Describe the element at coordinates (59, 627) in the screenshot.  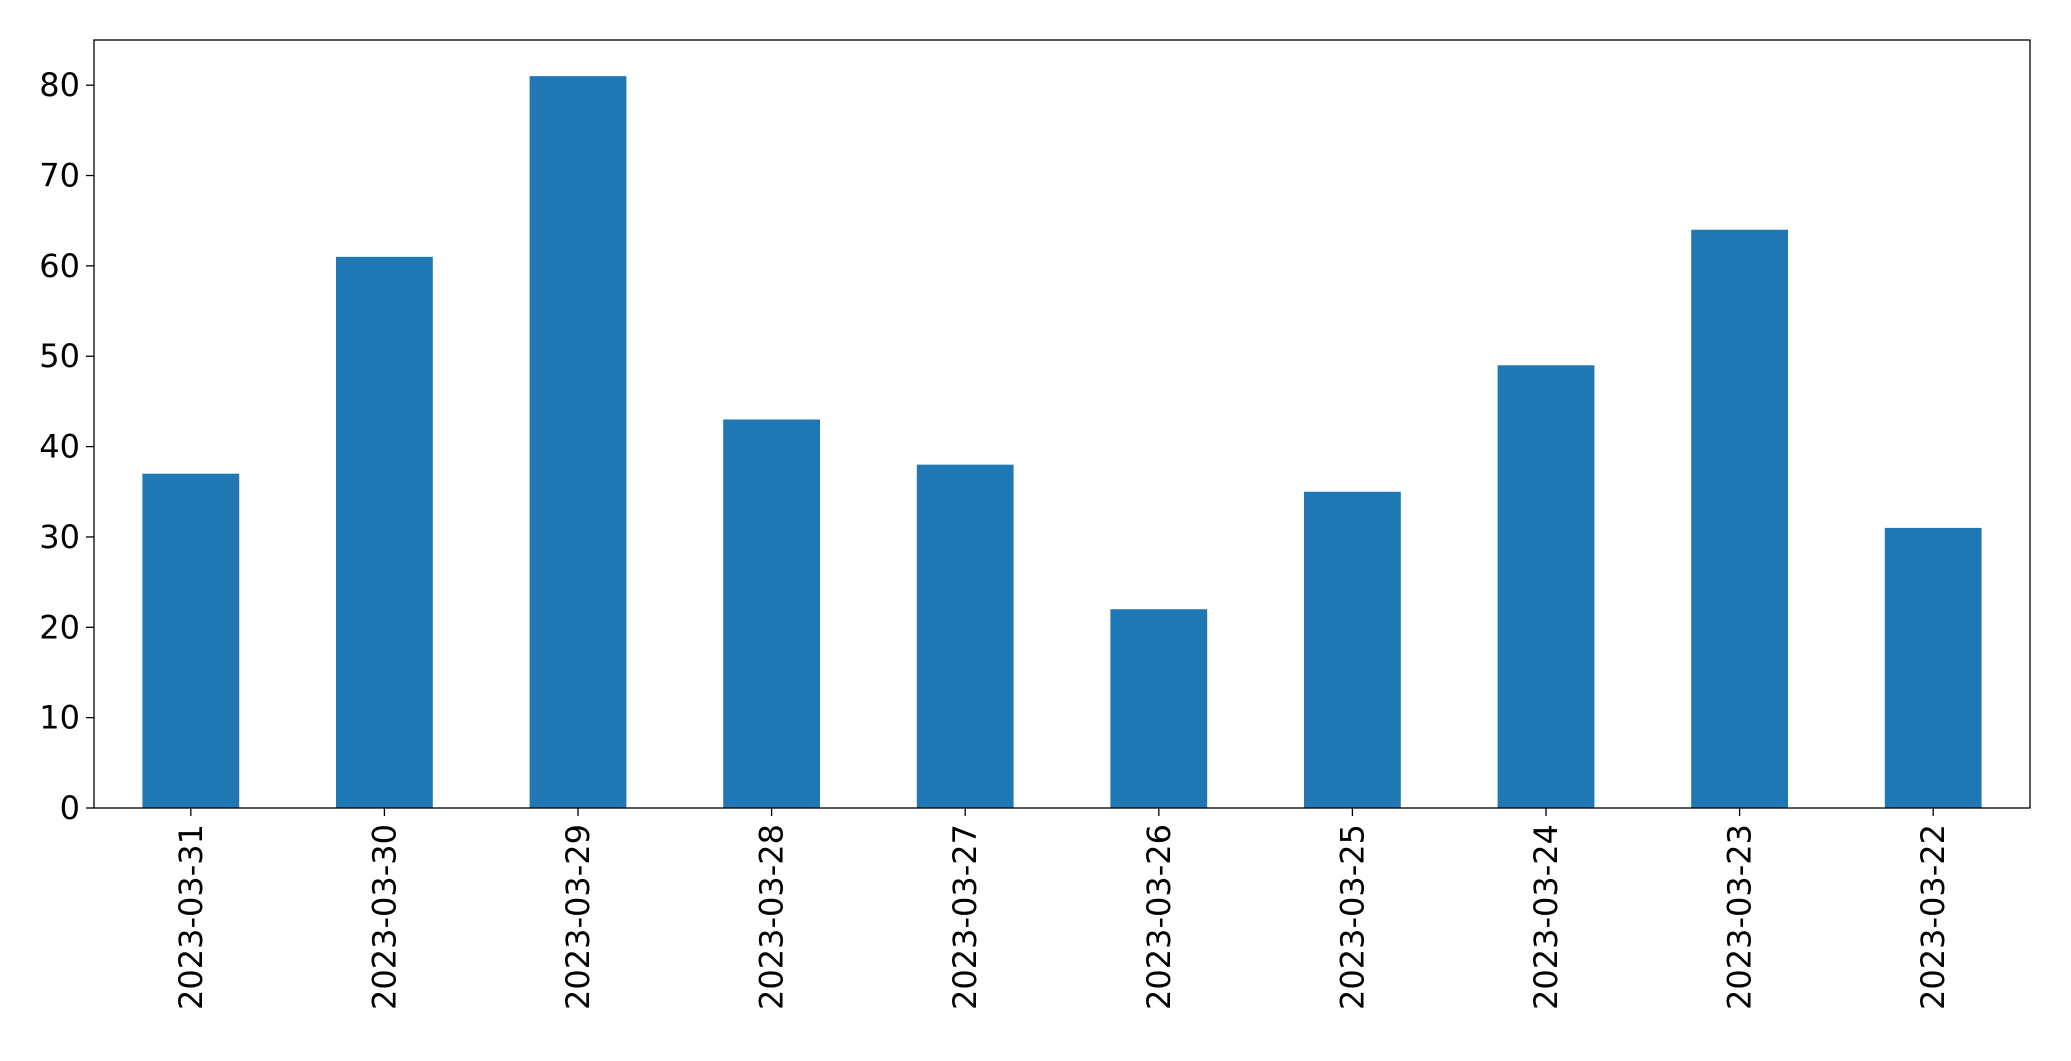
I see `y-tick-label: 20` at that location.